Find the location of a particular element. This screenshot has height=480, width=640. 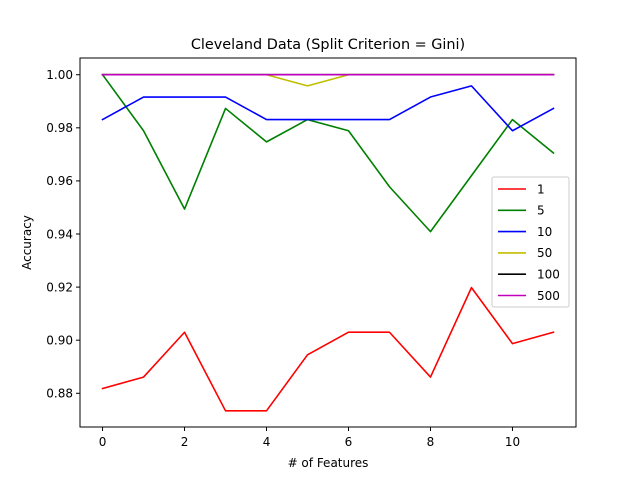

x-tick-label: 4 is located at coordinates (267, 442).